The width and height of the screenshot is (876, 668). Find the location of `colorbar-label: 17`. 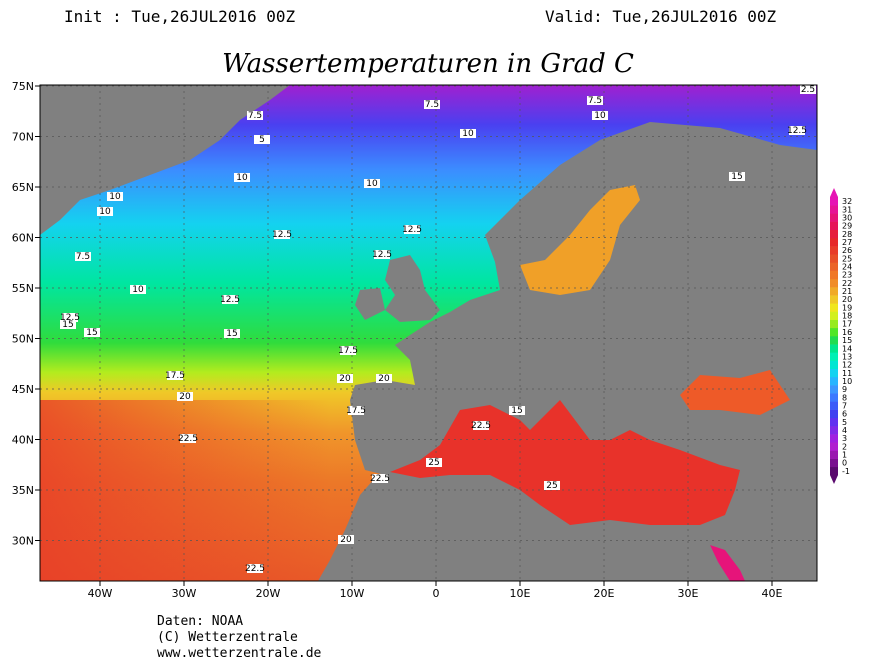

colorbar-label: 17 is located at coordinates (847, 324).